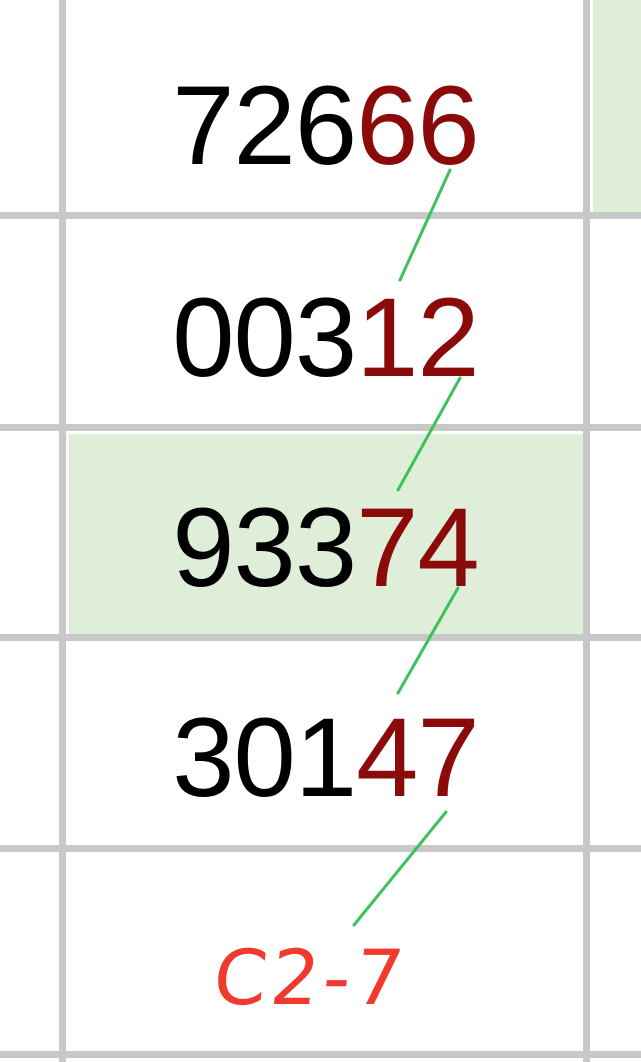 This screenshot has height=1062, width=641. Describe the element at coordinates (418, 547) in the screenshot. I see `number-highlight: 74` at that location.